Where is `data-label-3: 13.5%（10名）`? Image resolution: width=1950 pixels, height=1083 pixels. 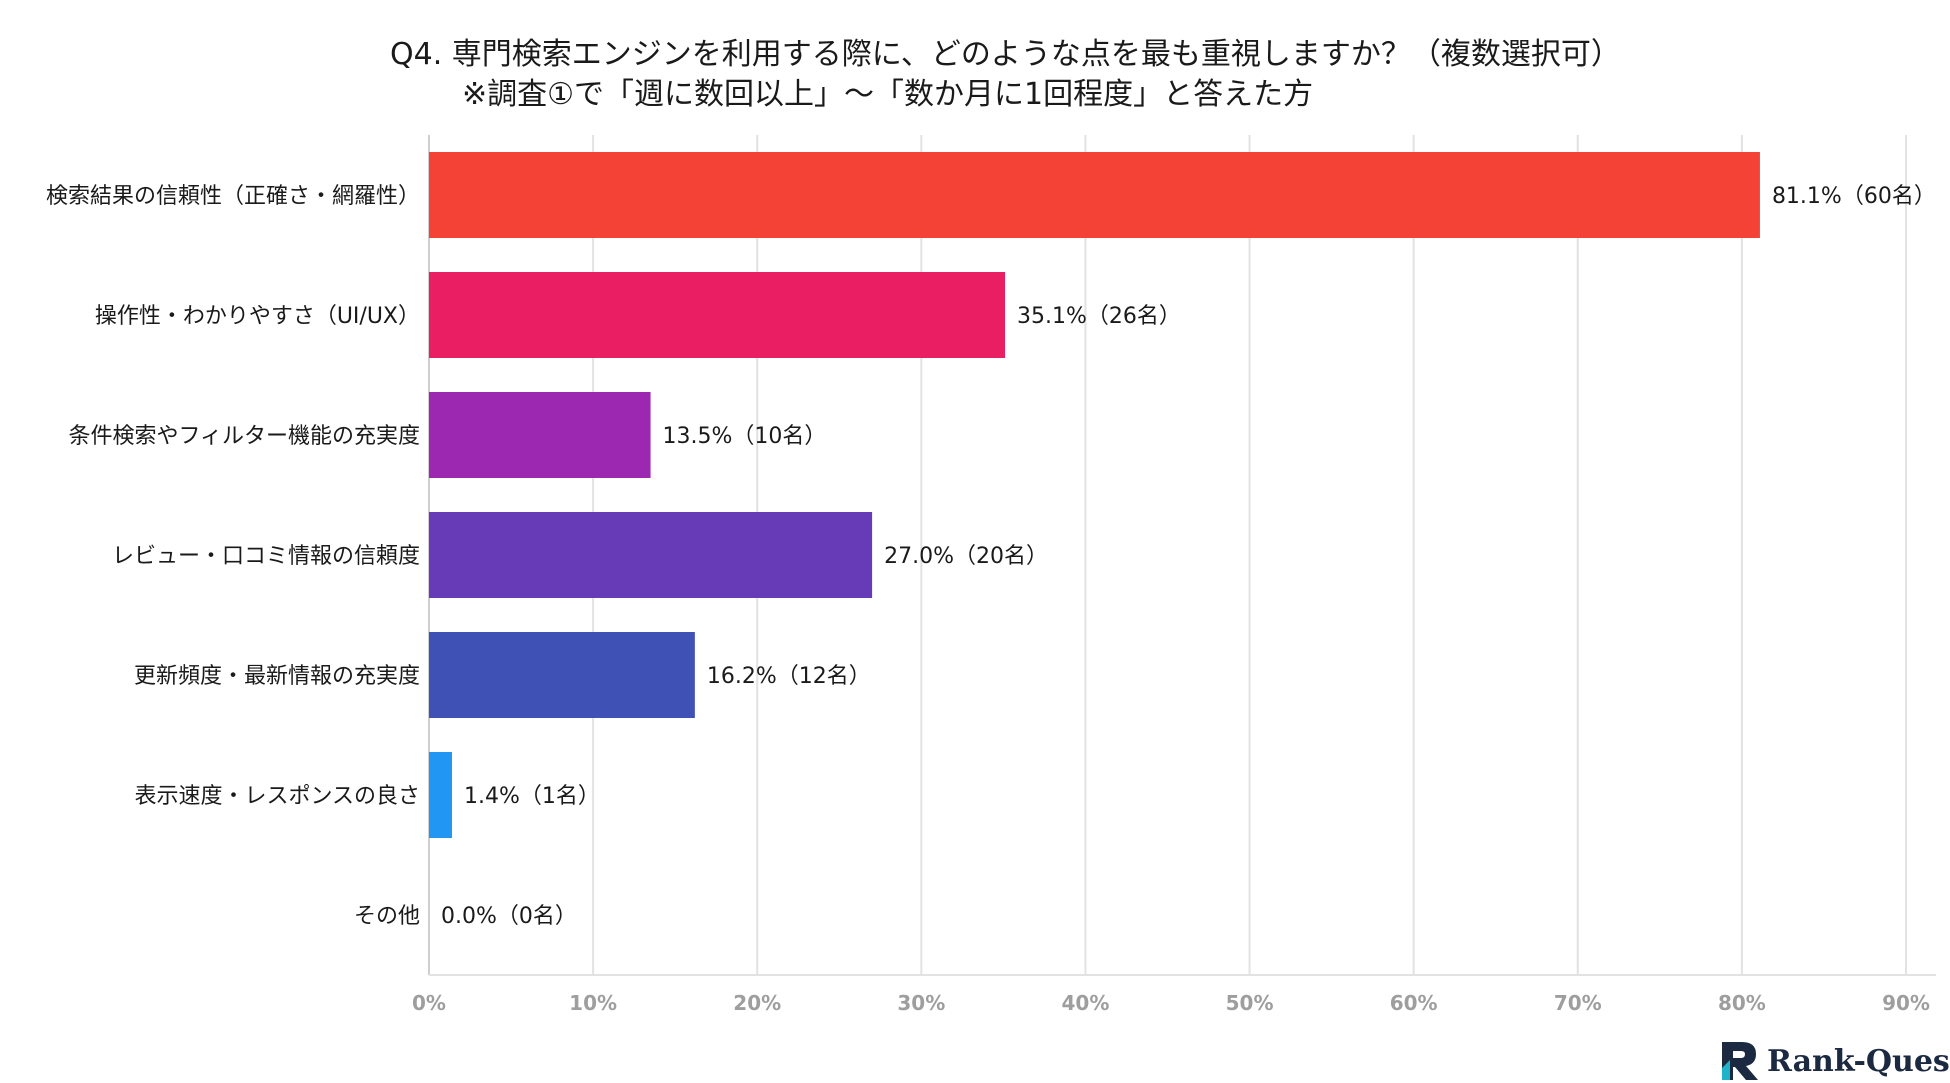 data-label-3: 13.5%（10名） is located at coordinates (745, 436).